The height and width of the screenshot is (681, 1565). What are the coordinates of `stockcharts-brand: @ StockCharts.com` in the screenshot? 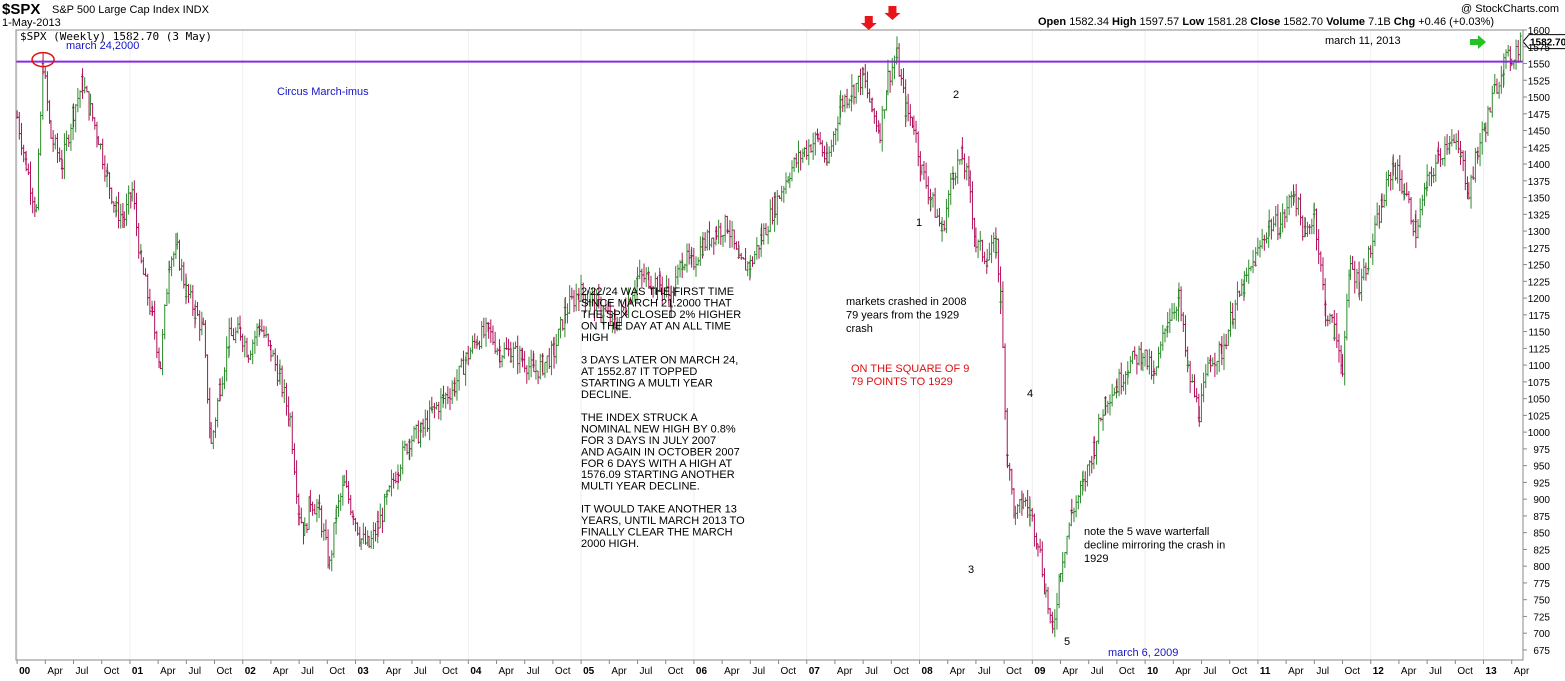 It's located at (1510, 9).